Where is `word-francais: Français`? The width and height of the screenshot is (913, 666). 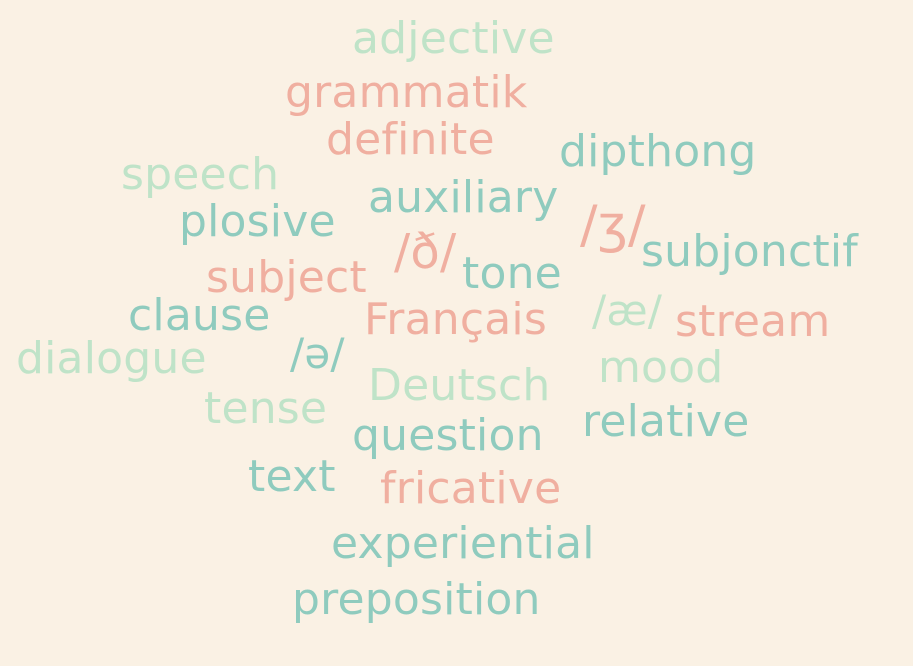
word-francais: Français is located at coordinates (455, 319).